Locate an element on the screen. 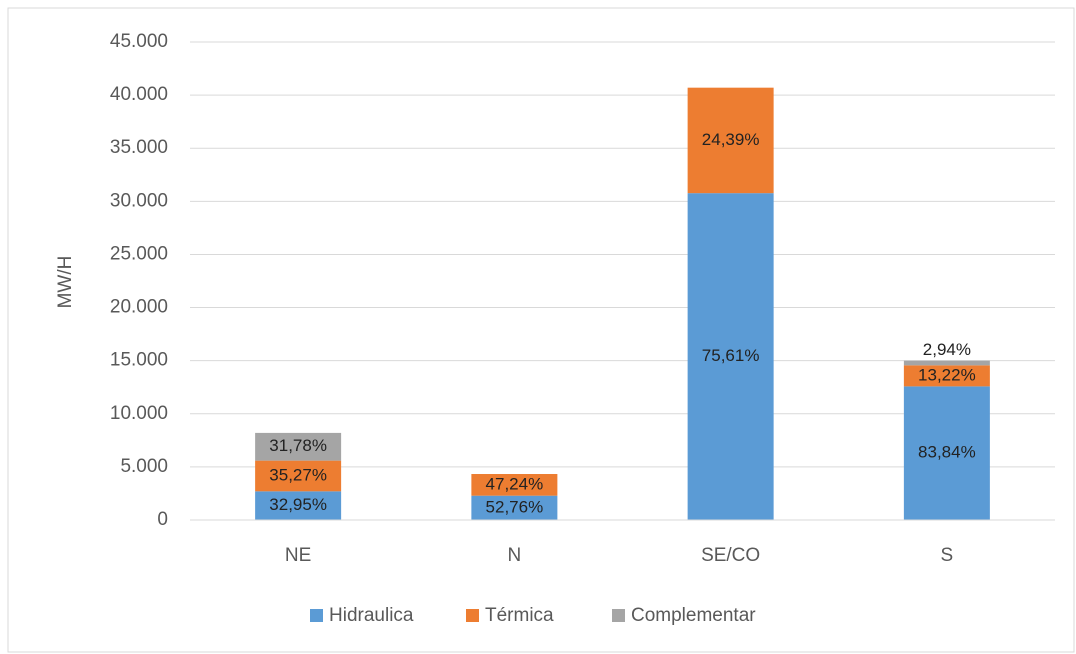 The width and height of the screenshot is (1076, 654). y-tick-label: 45.000 is located at coordinates (139, 41).